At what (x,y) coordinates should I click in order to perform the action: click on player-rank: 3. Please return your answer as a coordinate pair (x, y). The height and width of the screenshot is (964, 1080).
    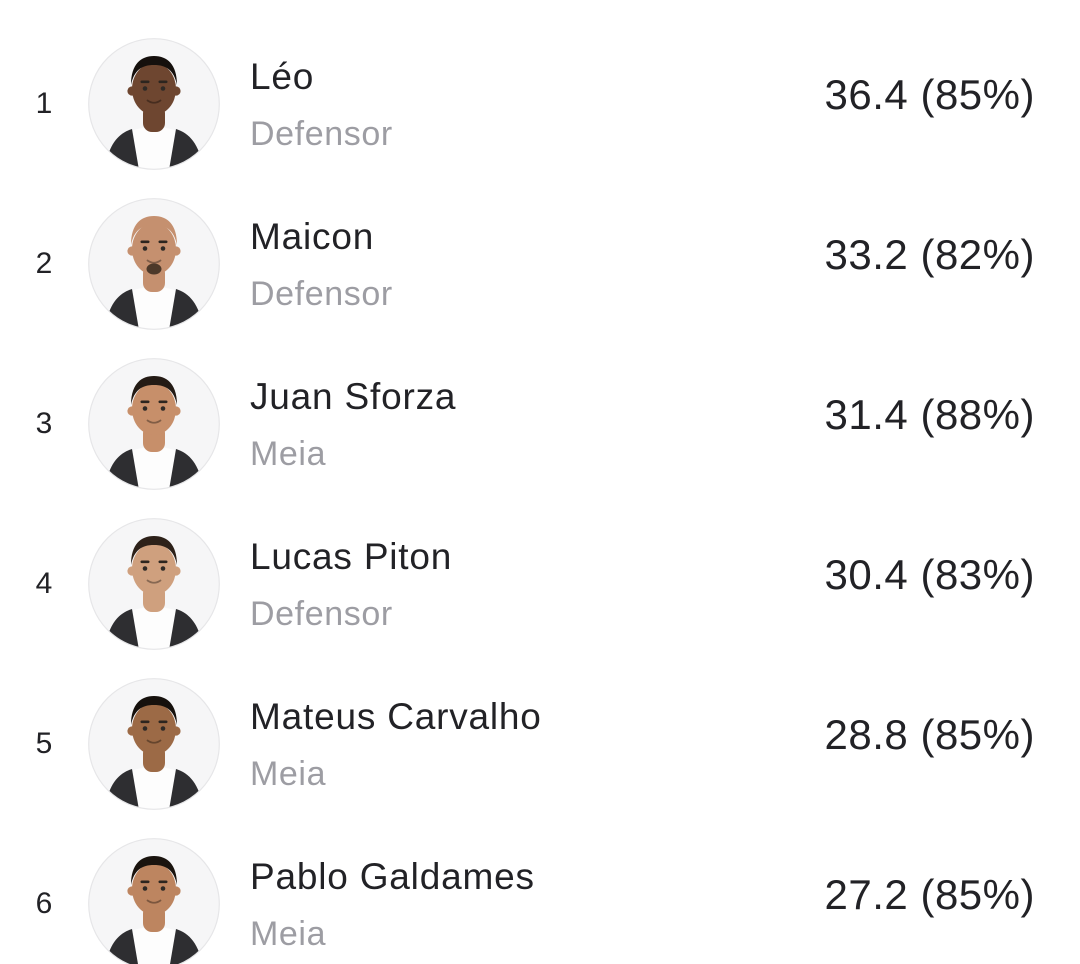
    Looking at the image, I should click on (44, 423).